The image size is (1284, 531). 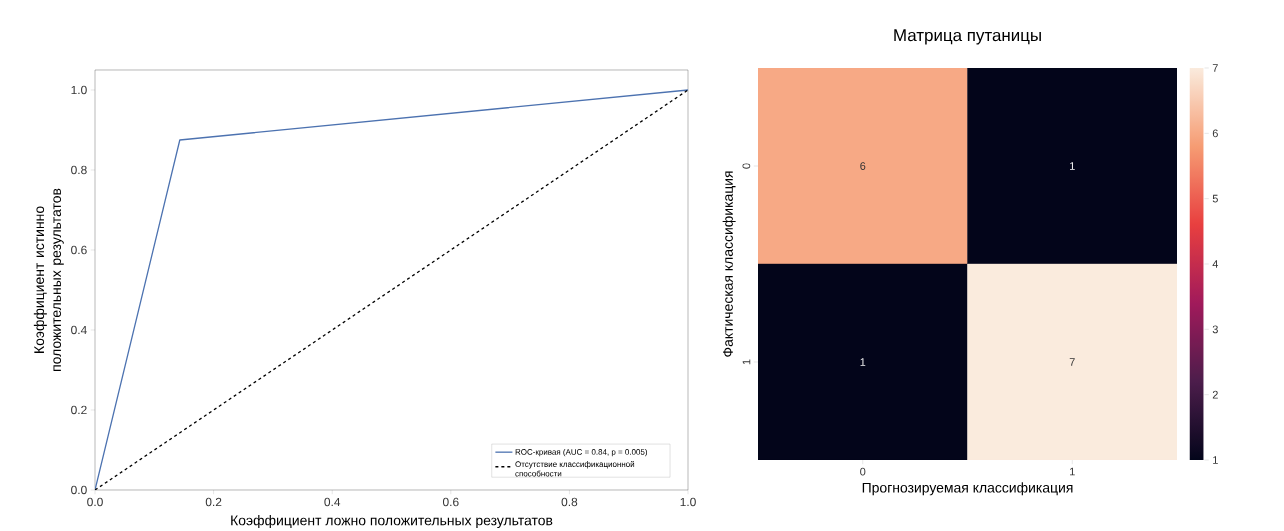 What do you see at coordinates (569, 502) in the screenshot?
I see `x-tick-label: 0.8` at bounding box center [569, 502].